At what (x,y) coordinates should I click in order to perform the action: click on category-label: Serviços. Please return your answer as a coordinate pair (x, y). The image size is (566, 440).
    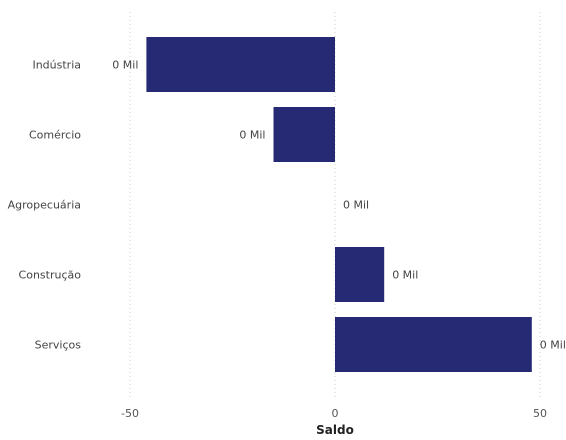
    Looking at the image, I should click on (58, 345).